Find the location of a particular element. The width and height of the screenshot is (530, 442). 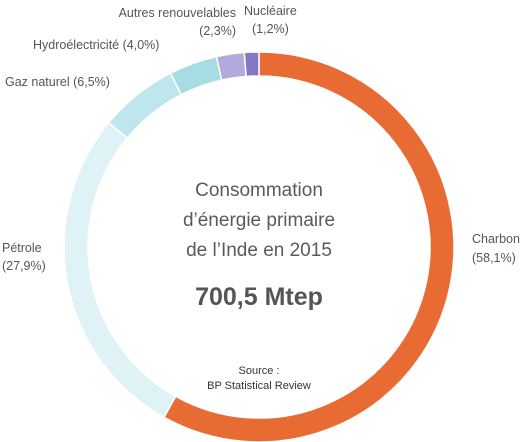

chart-title-line-3: de l’Inde en 2015 is located at coordinates (259, 250).